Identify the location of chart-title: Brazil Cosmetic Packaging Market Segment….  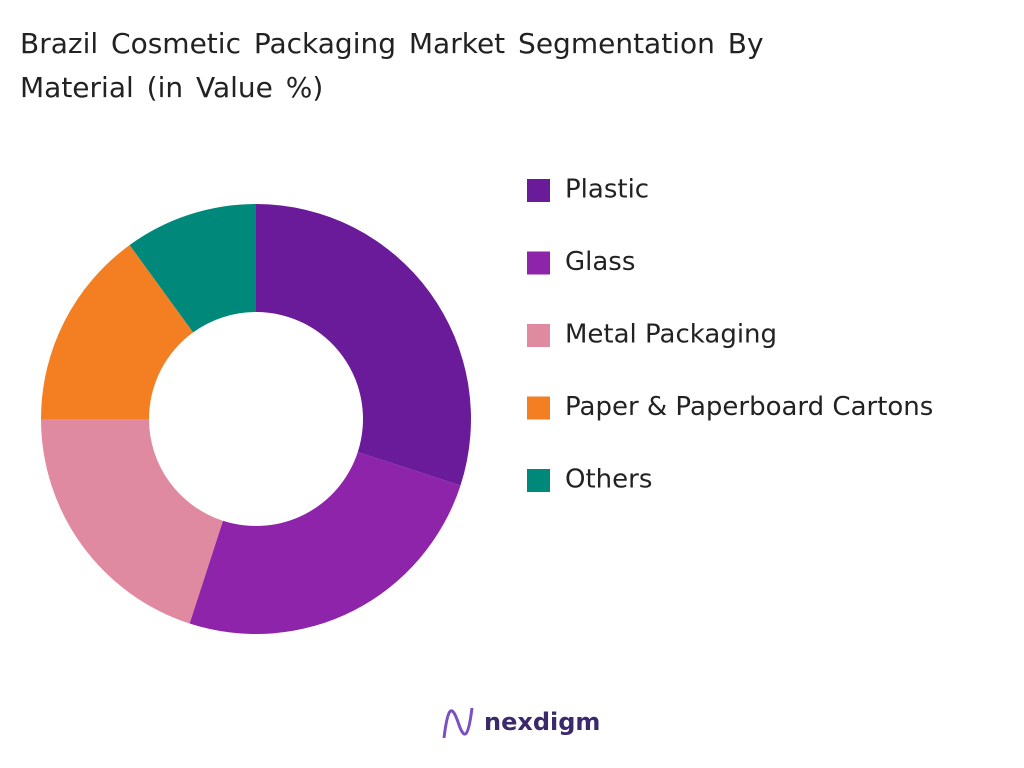
(392, 65).